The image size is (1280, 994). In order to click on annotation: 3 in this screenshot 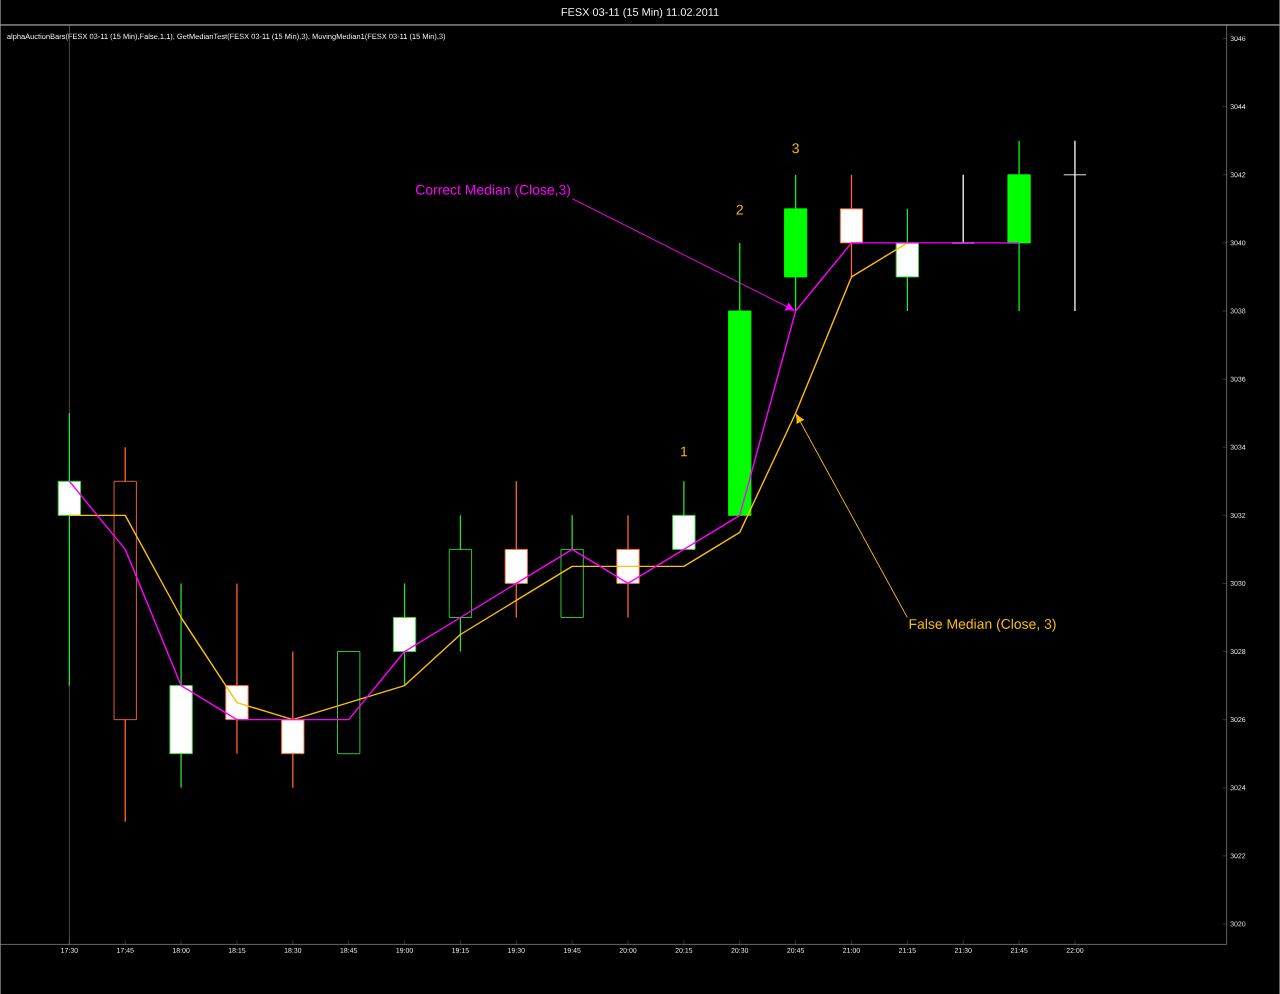, I will do `click(795, 148)`.